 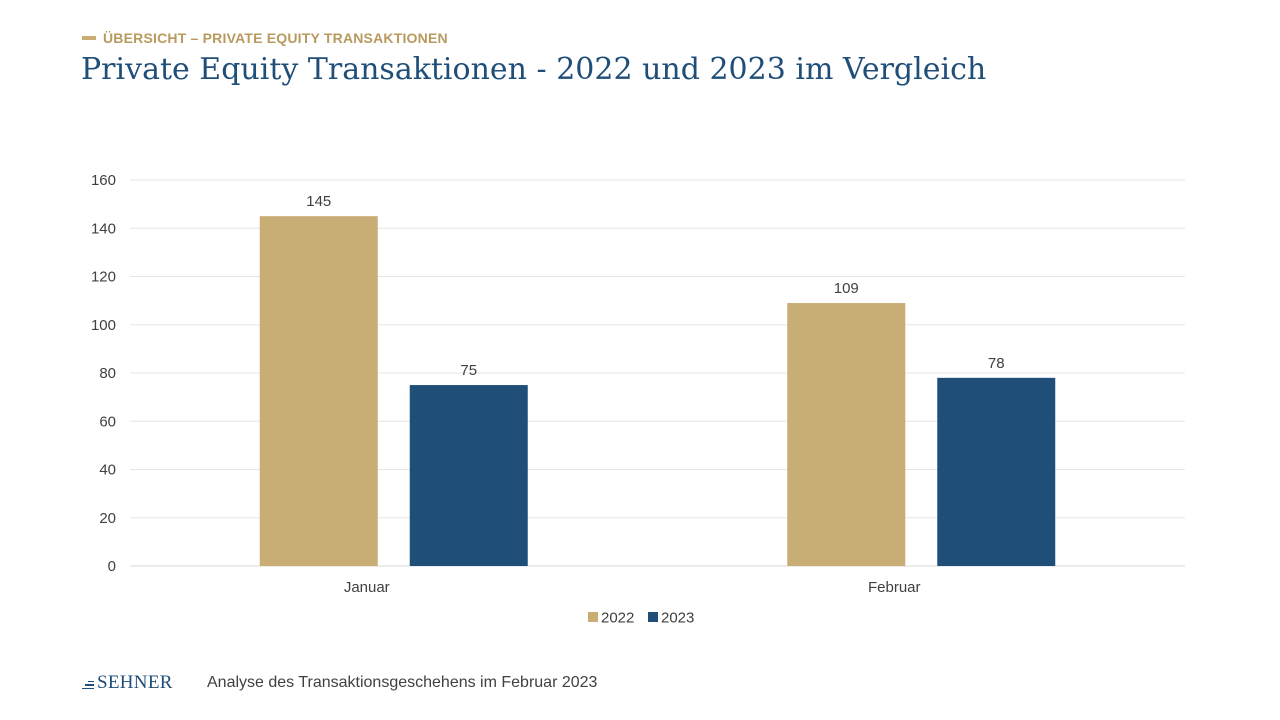 I want to click on y-tick-label: 120, so click(x=103, y=277).